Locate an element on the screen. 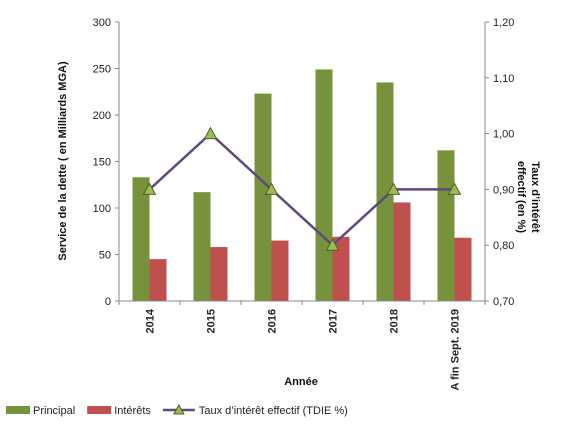  y-ticks-left: 0 50 100 150 200 250 300 is located at coordinates (106, 162).